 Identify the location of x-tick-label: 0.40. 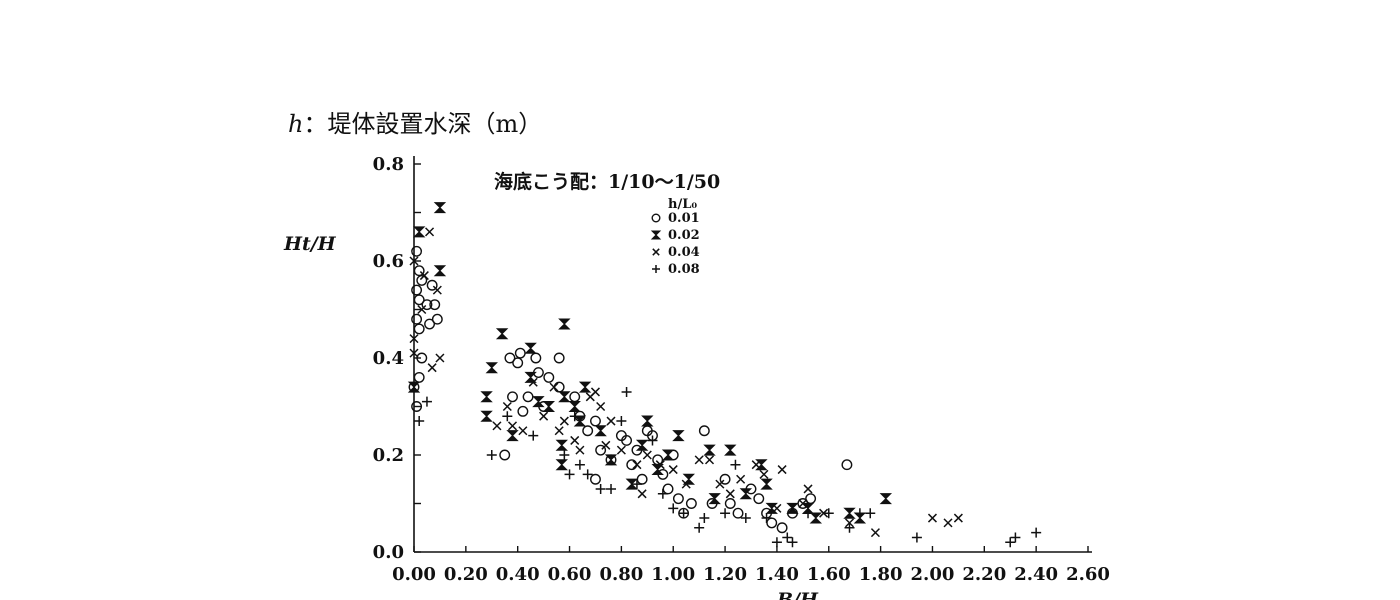
(518, 574).